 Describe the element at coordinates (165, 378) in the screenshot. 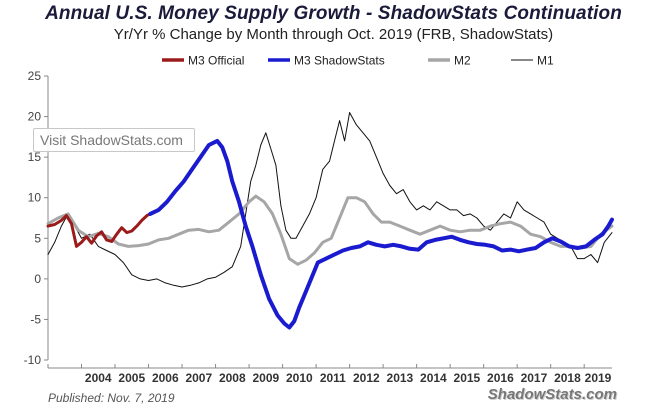

I see `x-tick-label: 2006` at that location.